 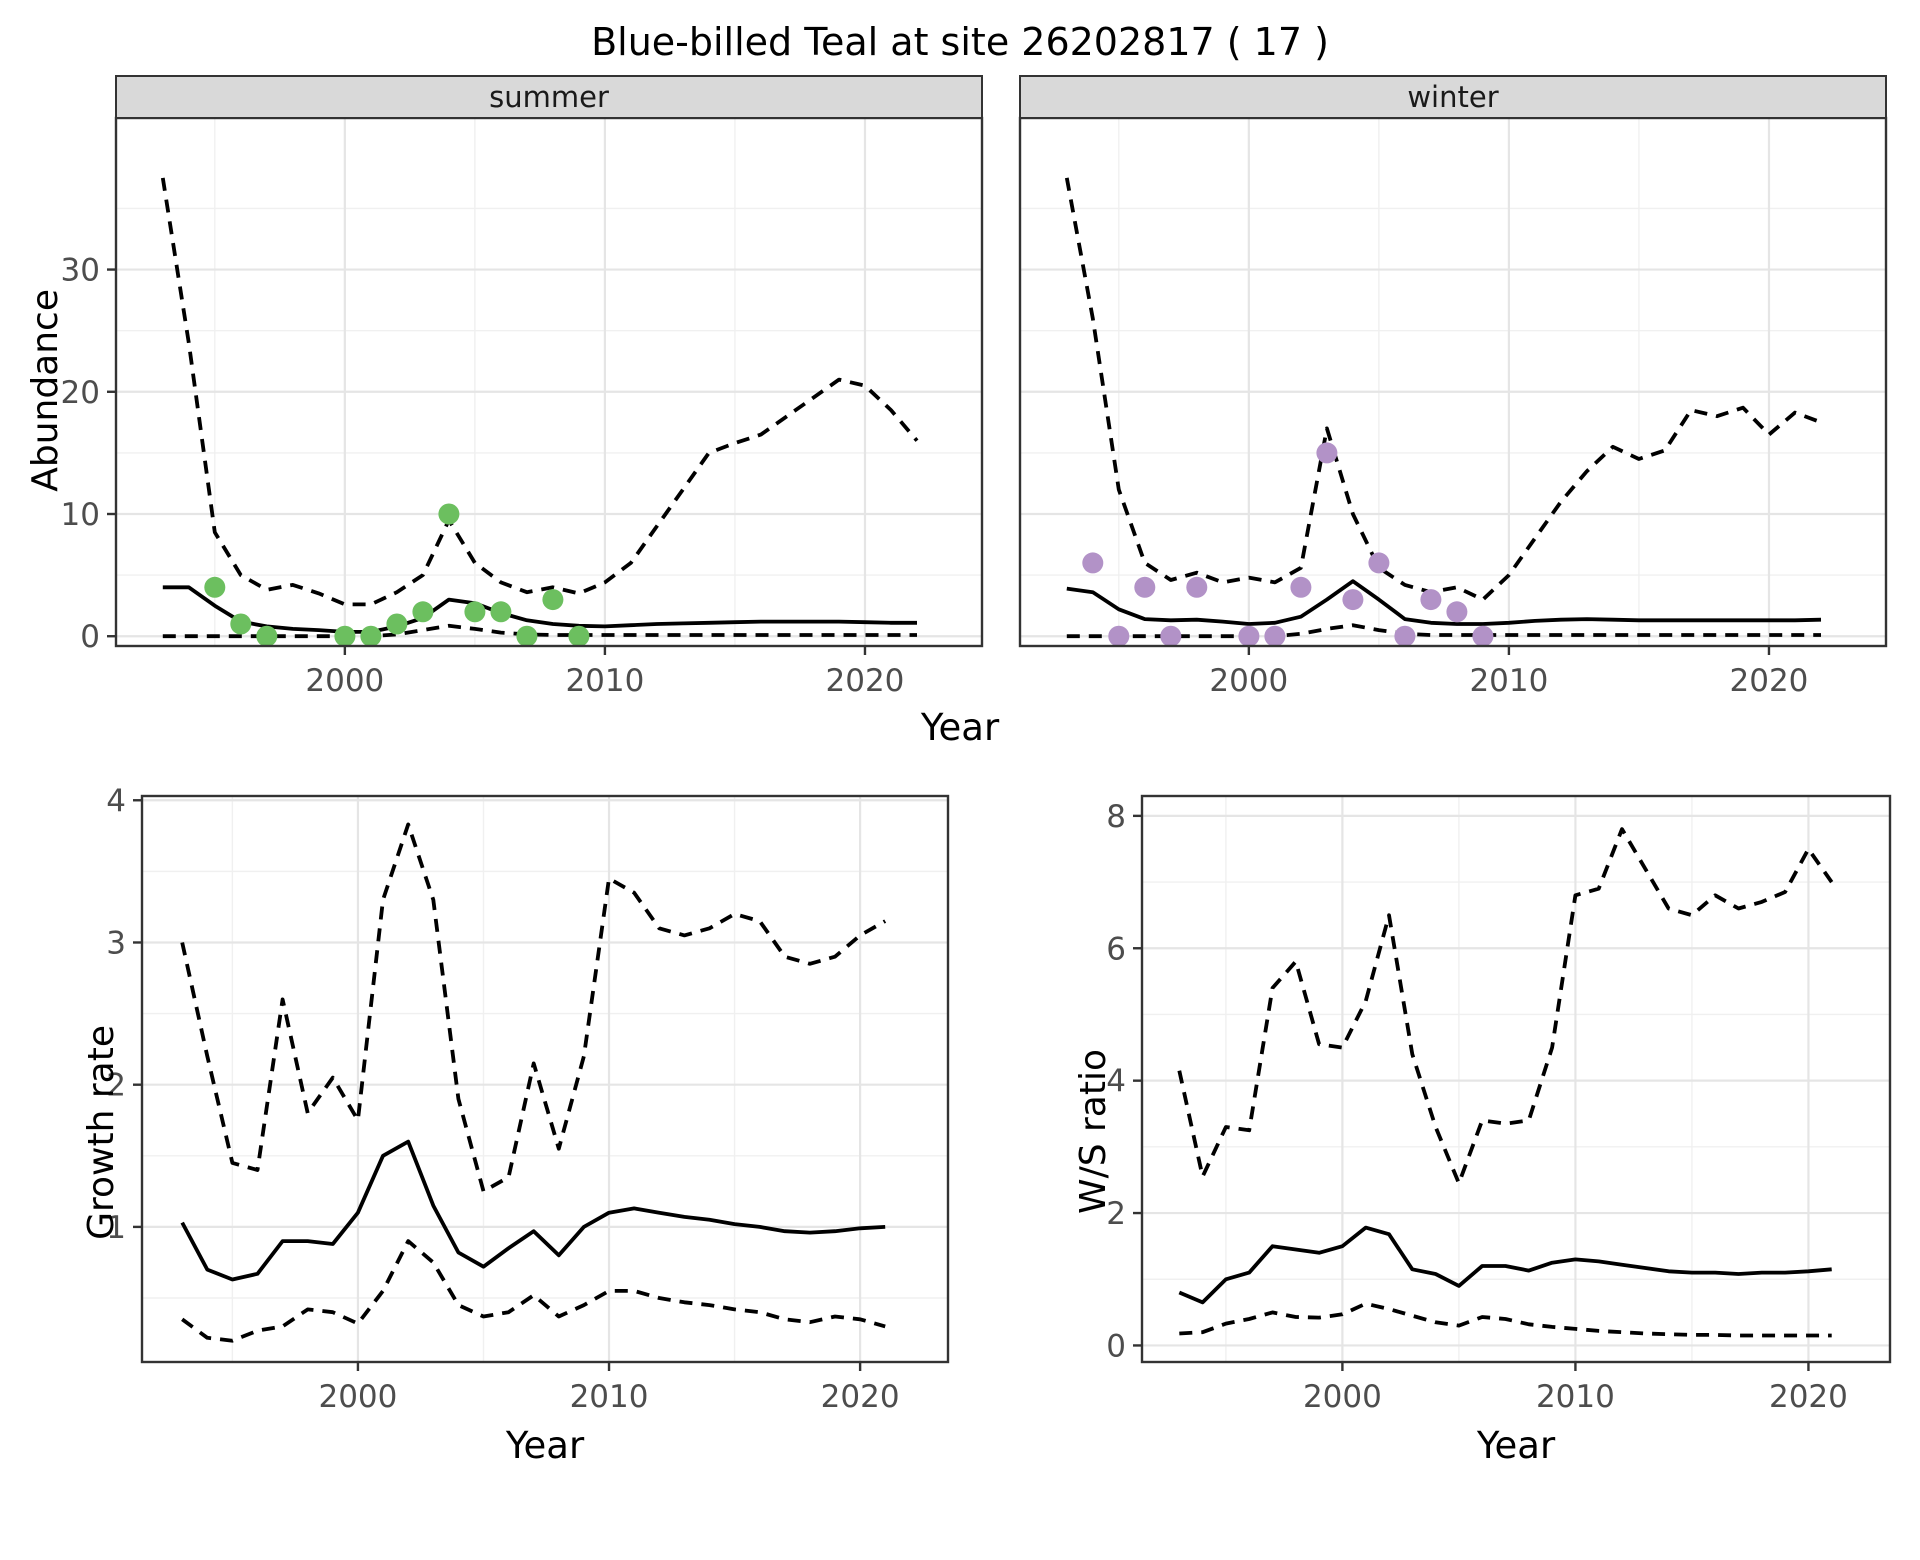 I want to click on ws-ratio-y-axis-title: W/S ratio, so click(x=1093, y=1132).